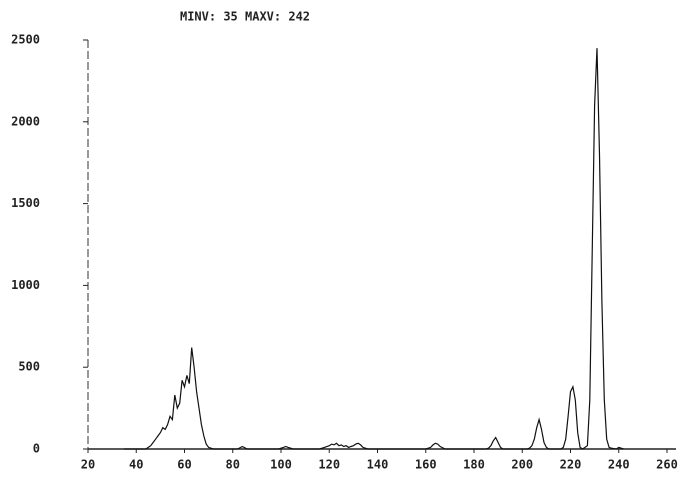  Describe the element at coordinates (619, 465) in the screenshot. I see `x-tick-label: 240` at that location.